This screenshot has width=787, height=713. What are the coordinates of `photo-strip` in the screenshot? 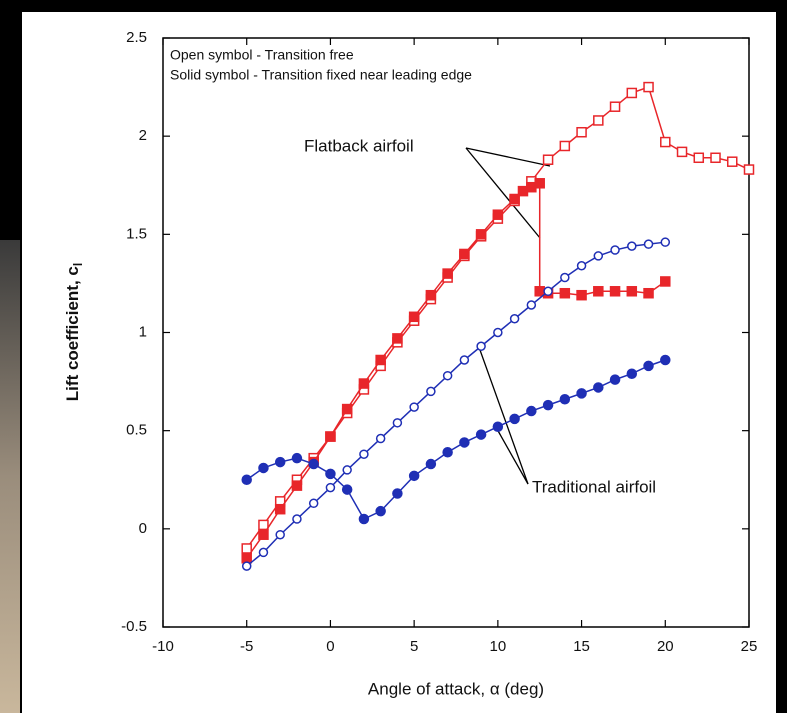 It's located at (10, 476).